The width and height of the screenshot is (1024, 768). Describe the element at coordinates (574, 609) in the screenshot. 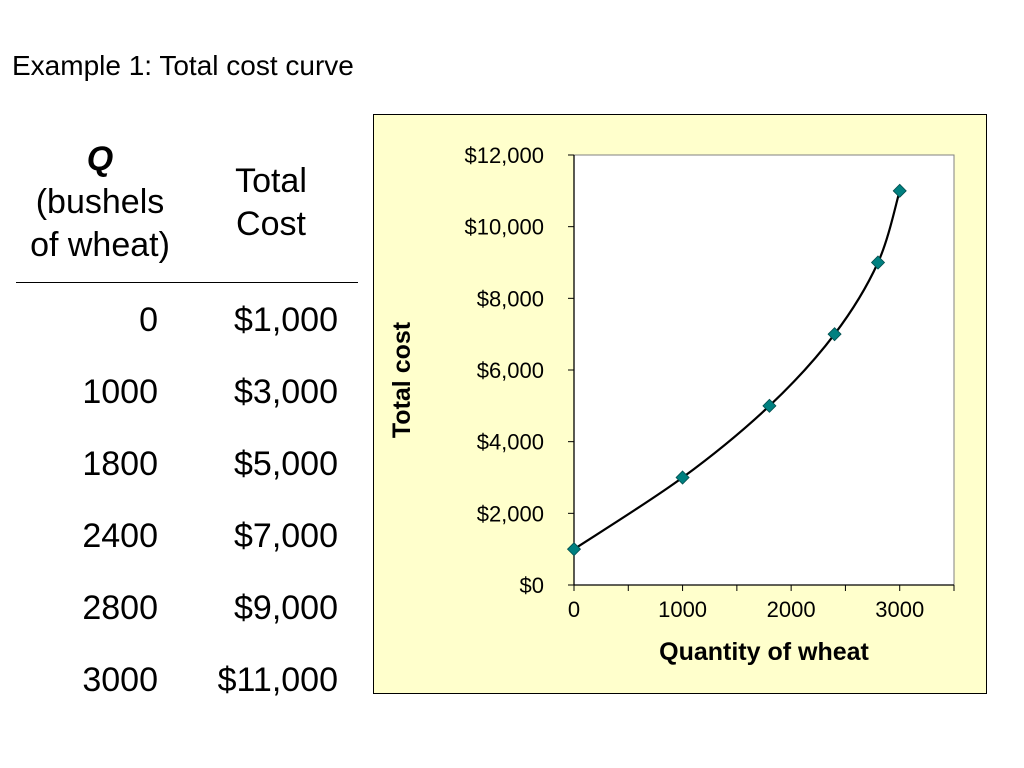

I see `x-tick-label: 0` at that location.